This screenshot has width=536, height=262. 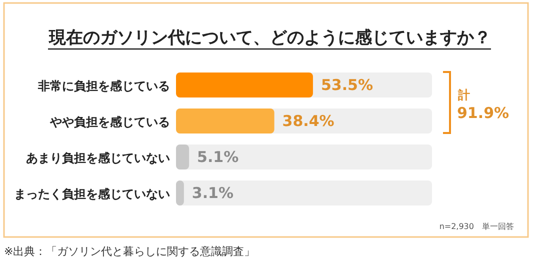 I want to click on data-label: 53.5%, so click(x=347, y=85).